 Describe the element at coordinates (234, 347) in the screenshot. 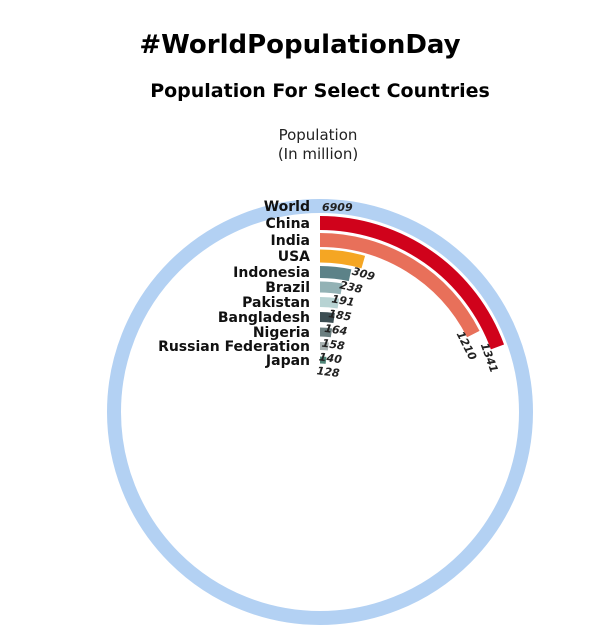

I see `category-label-russian-federation: Russian Federation` at that location.